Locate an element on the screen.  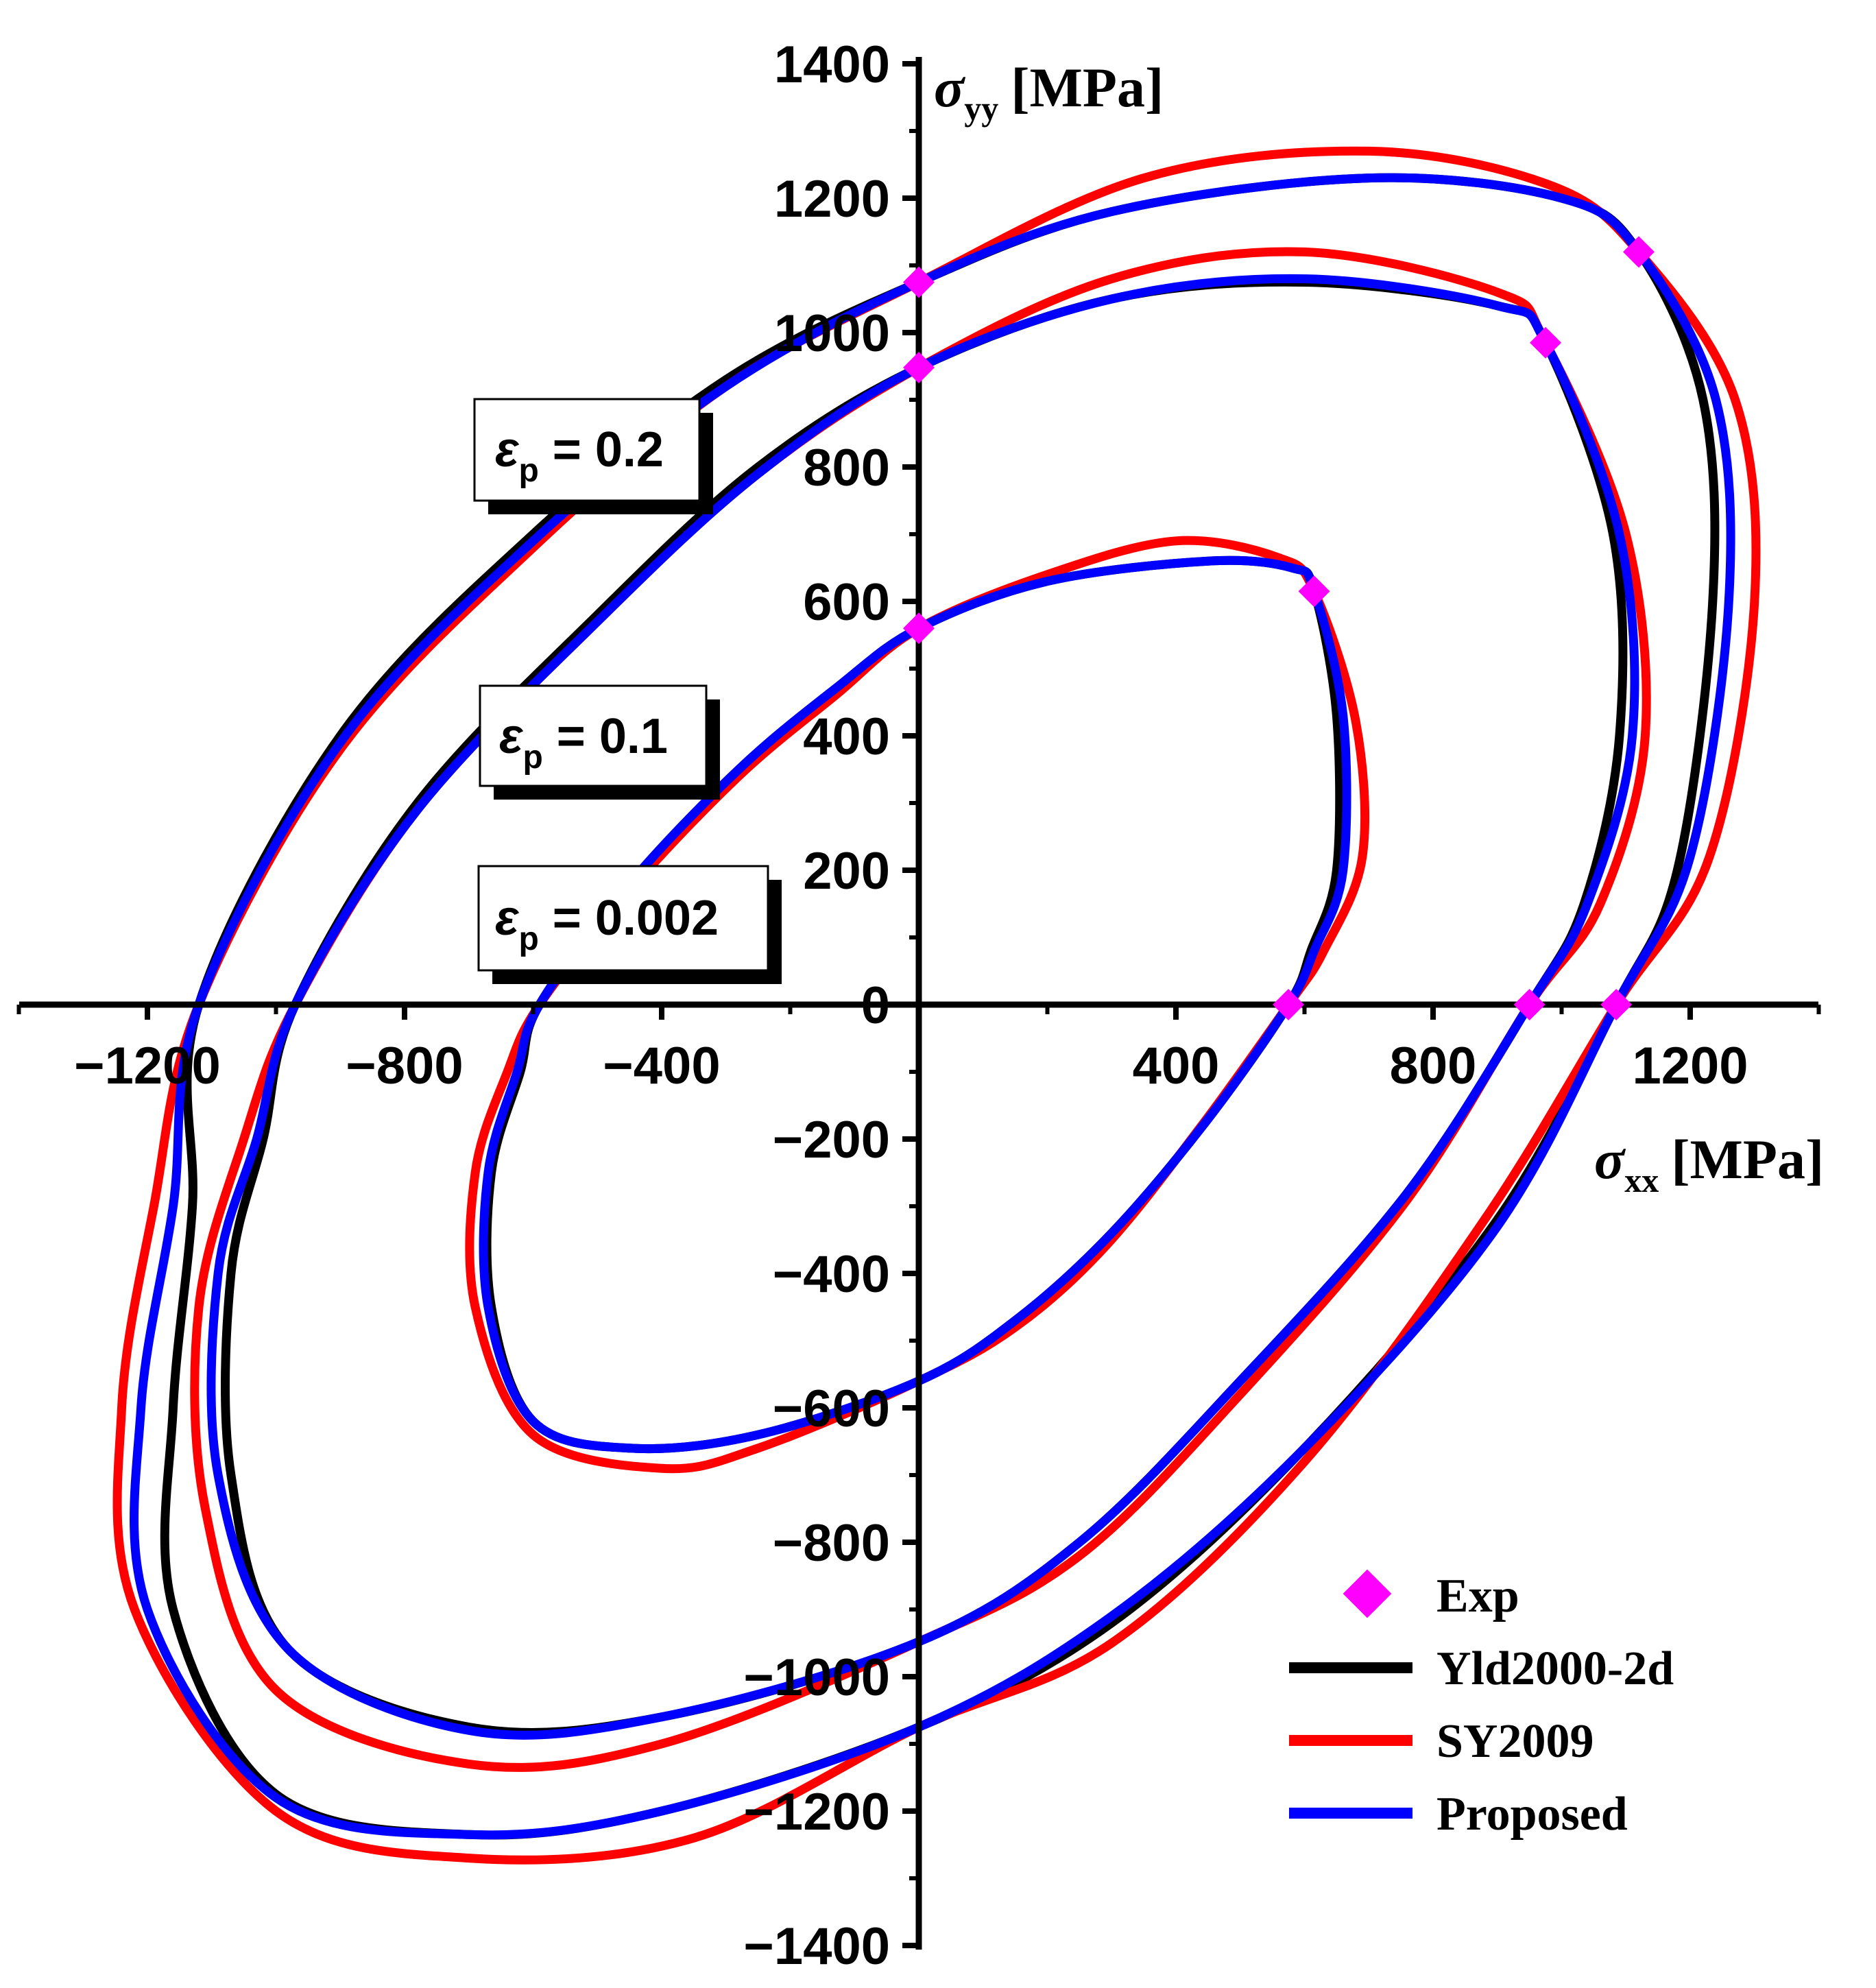
y-tick-label: 400 is located at coordinates (846, 737).